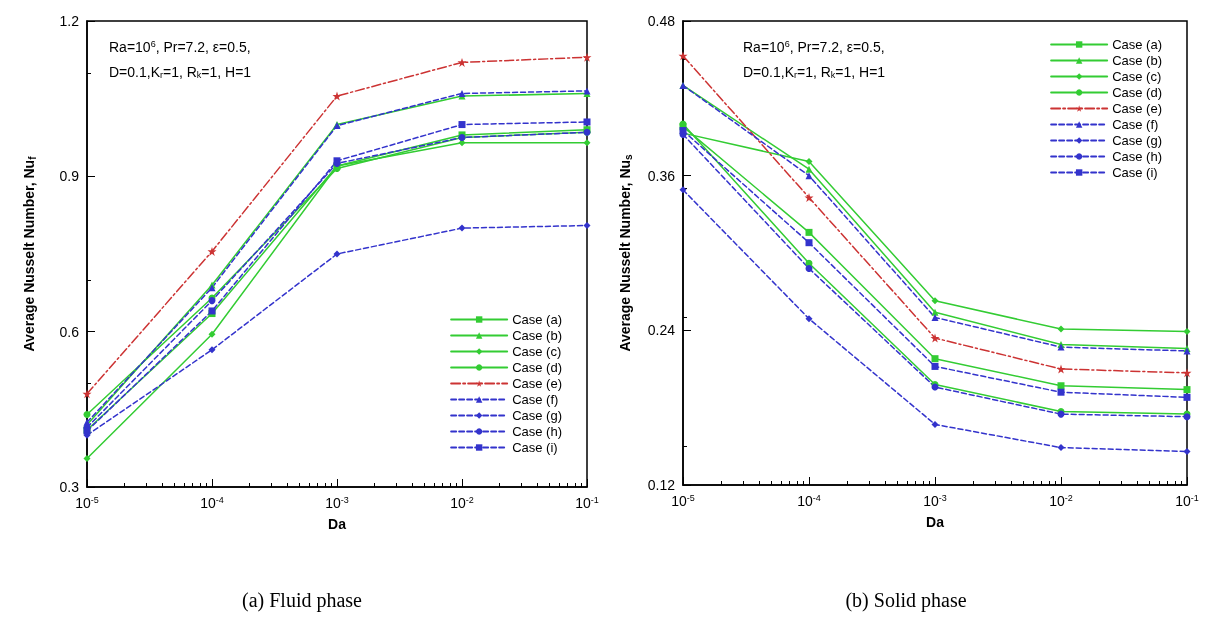  What do you see at coordinates (661, 485) in the screenshot?
I see `y-tick-label: 0.12` at bounding box center [661, 485].